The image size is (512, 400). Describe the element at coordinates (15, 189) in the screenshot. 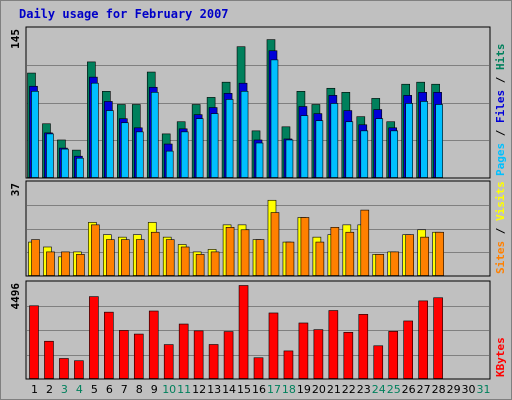

I see `panel-2-ymax-label: 37` at that location.